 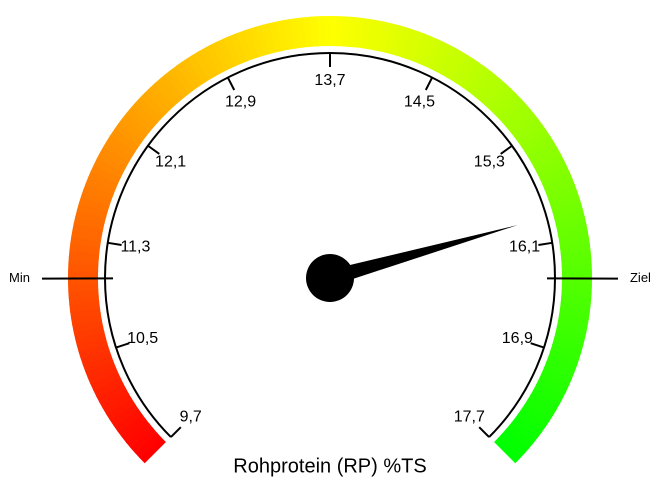 What do you see at coordinates (240, 102) in the screenshot?
I see `tick-label: 12,9` at bounding box center [240, 102].